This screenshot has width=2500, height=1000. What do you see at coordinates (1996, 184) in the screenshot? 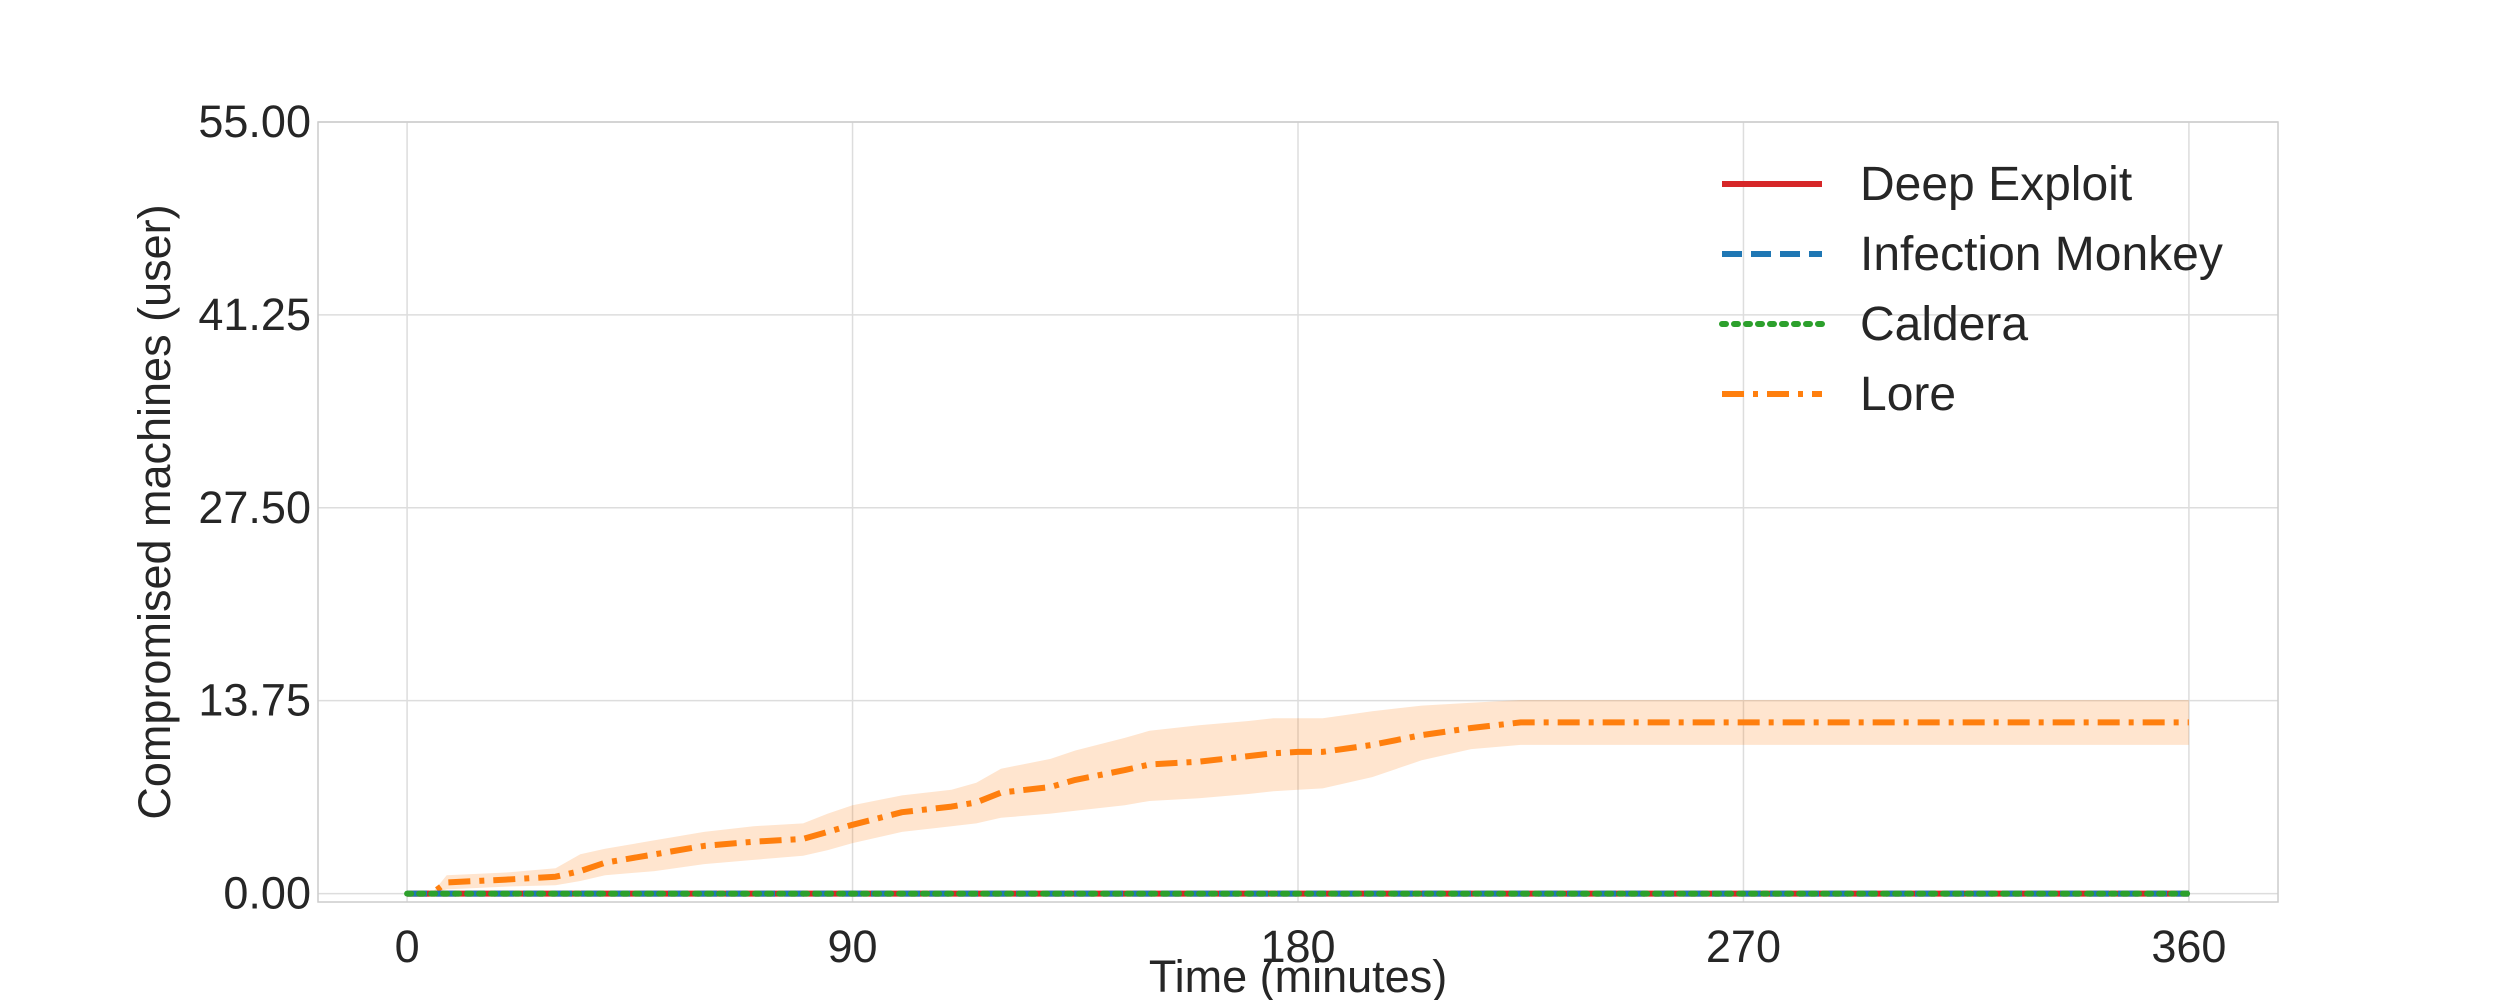
I see `legend-label: Deep Exploit` at bounding box center [1996, 184].